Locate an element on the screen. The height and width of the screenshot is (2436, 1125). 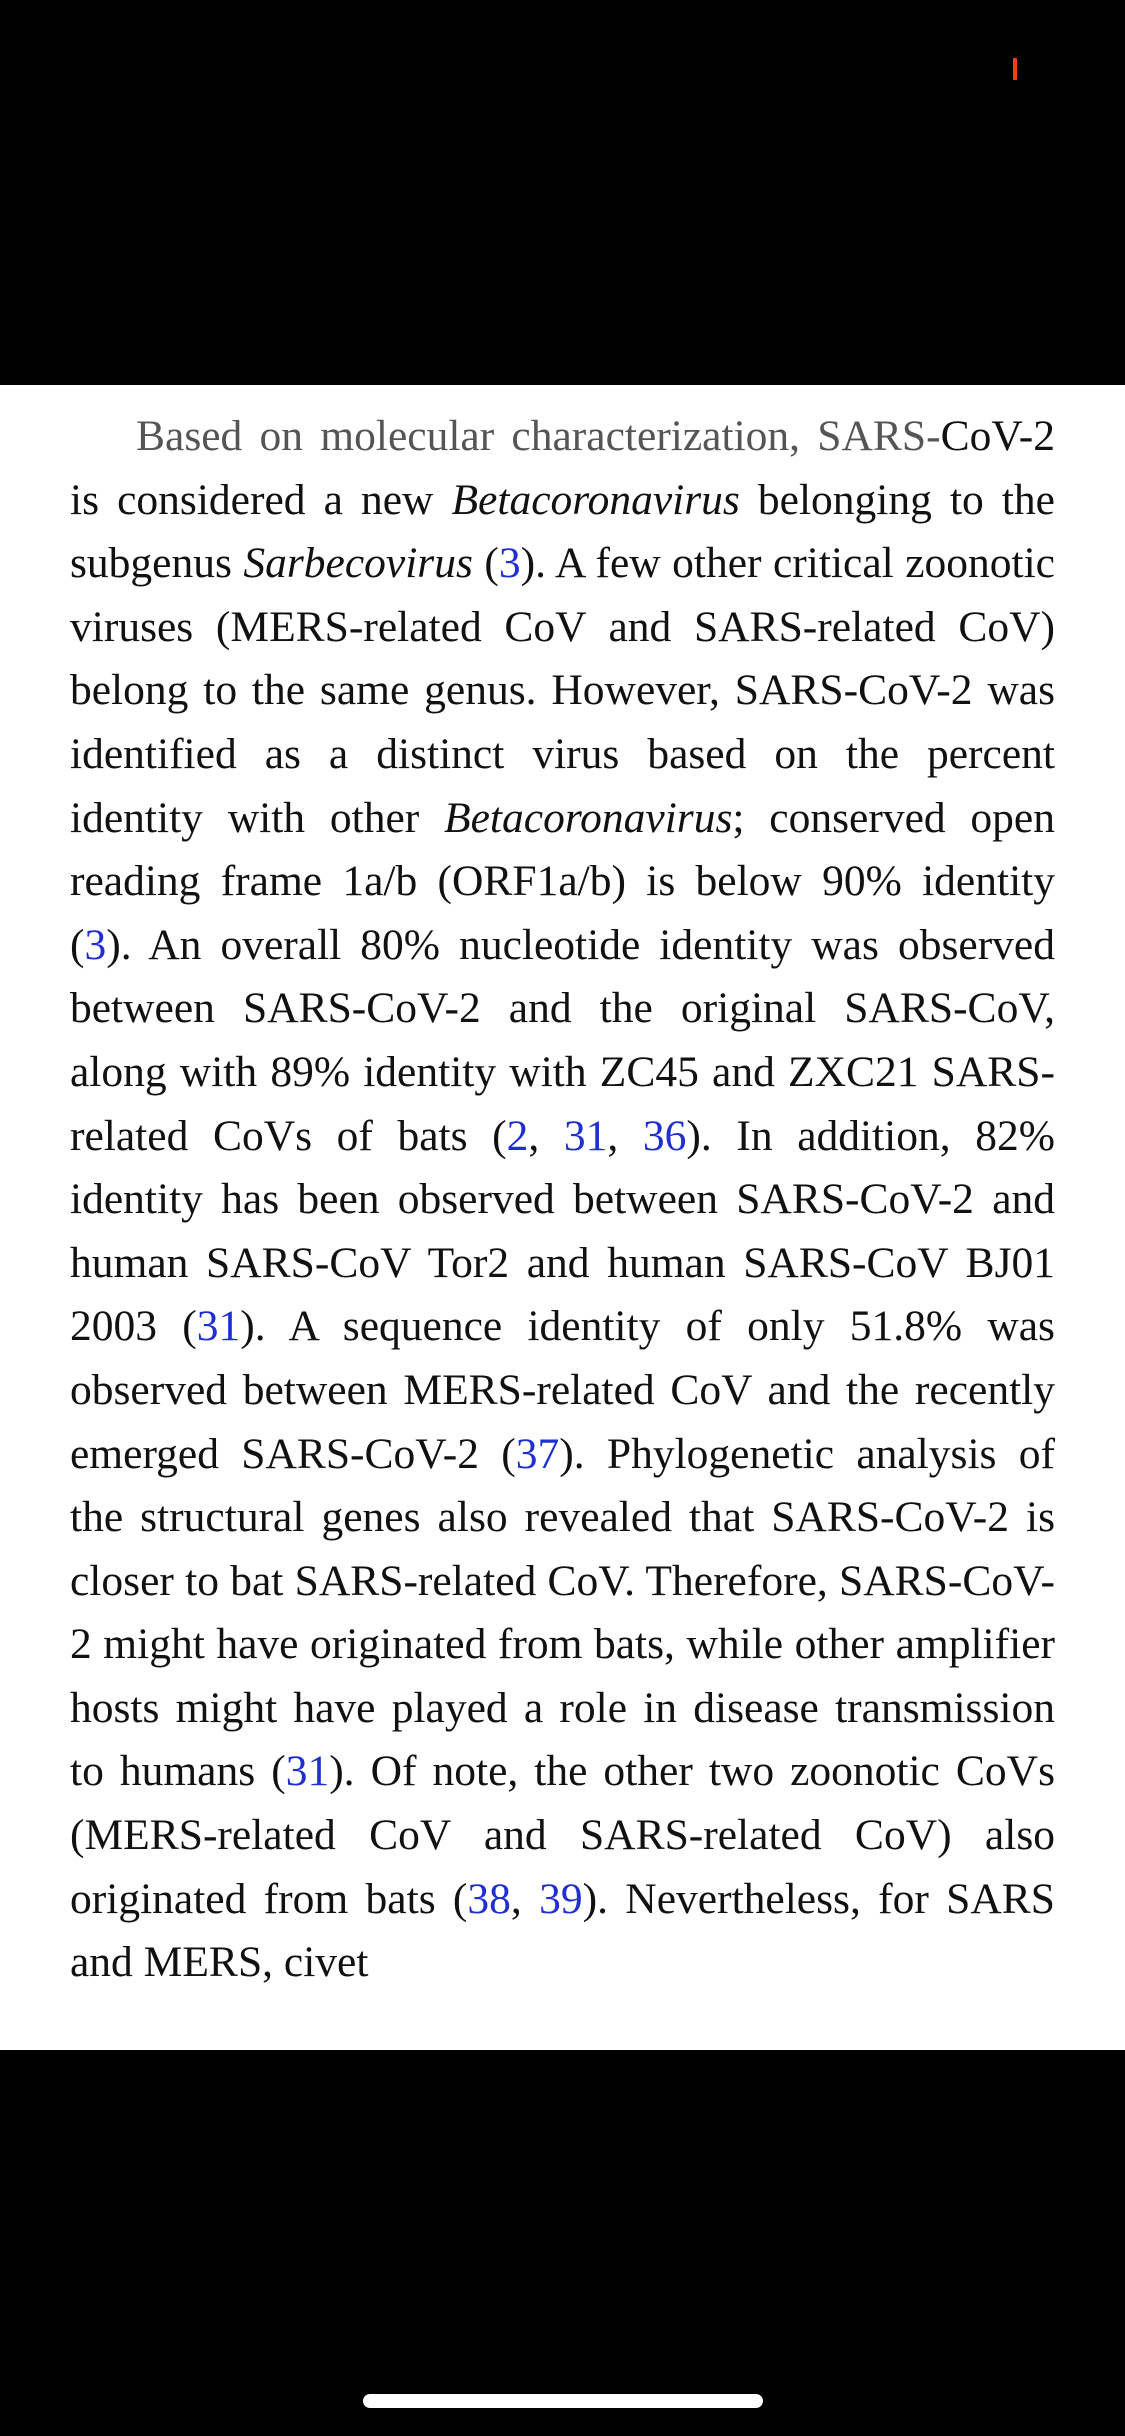
citation-link: 39 is located at coordinates (561, 1898).